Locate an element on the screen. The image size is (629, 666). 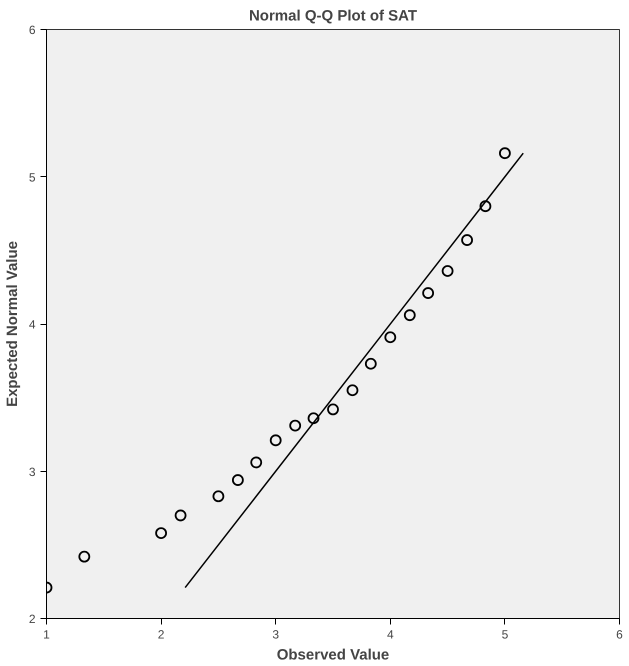
y-tick-label: 6 is located at coordinates (32, 30).